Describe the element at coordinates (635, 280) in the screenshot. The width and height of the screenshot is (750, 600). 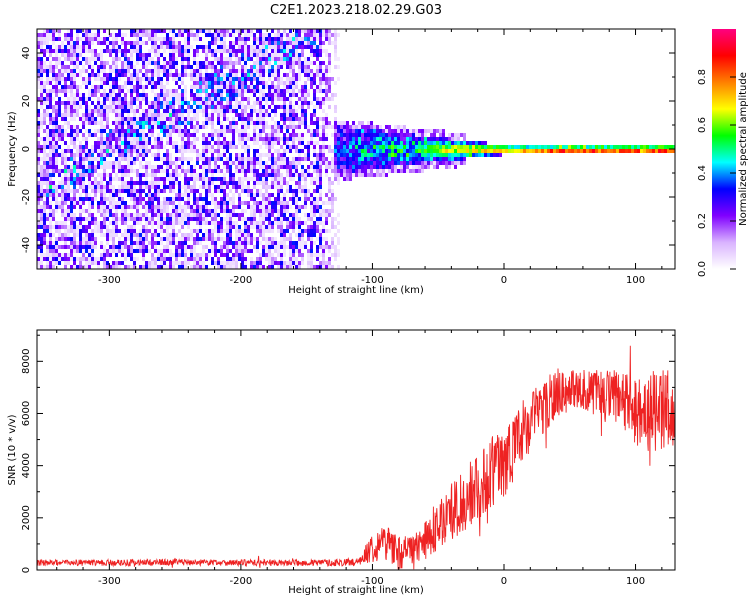
I see `spectrogram-xtick-label: 100` at that location.